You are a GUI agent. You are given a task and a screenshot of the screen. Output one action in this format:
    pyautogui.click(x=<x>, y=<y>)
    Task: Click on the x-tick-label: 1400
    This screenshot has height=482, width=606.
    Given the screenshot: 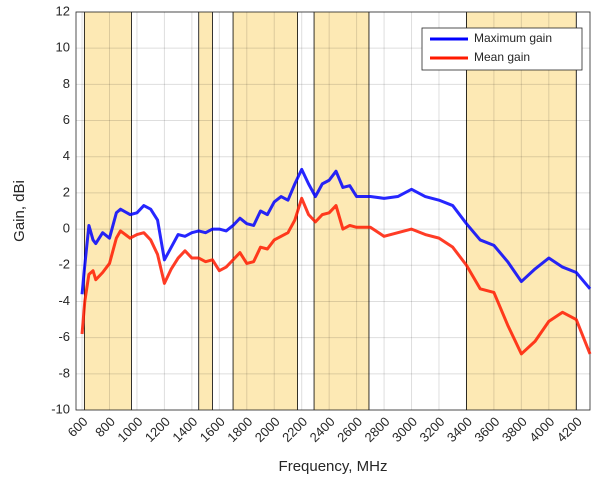 What is the action you would take?
    pyautogui.click(x=184, y=429)
    